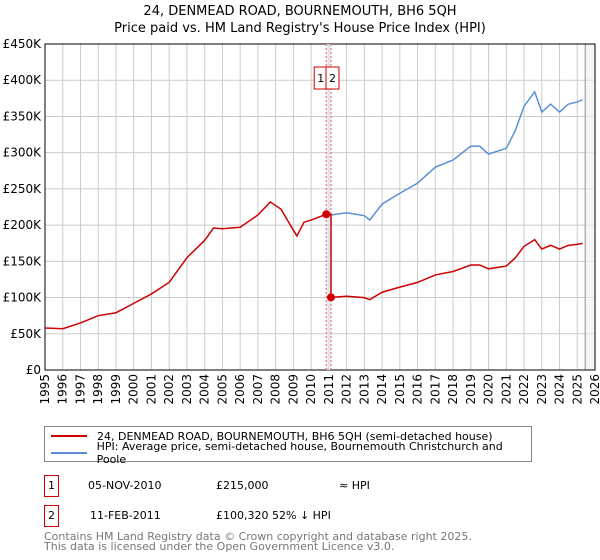 This screenshot has height=560, width=600. I want to click on y-tick-label: £0, so click(33, 370).